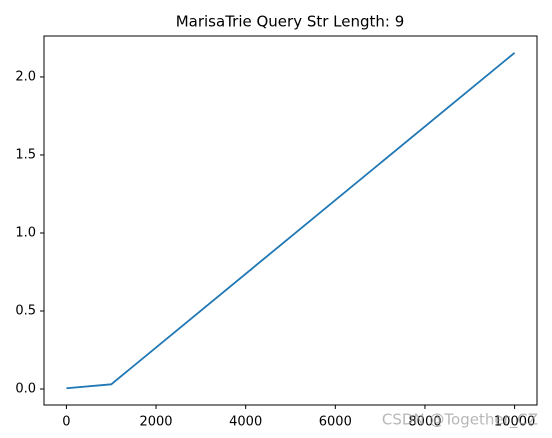 The width and height of the screenshot is (552, 438). What do you see at coordinates (424, 422) in the screenshot?
I see `x-tick-label: 8000` at bounding box center [424, 422].